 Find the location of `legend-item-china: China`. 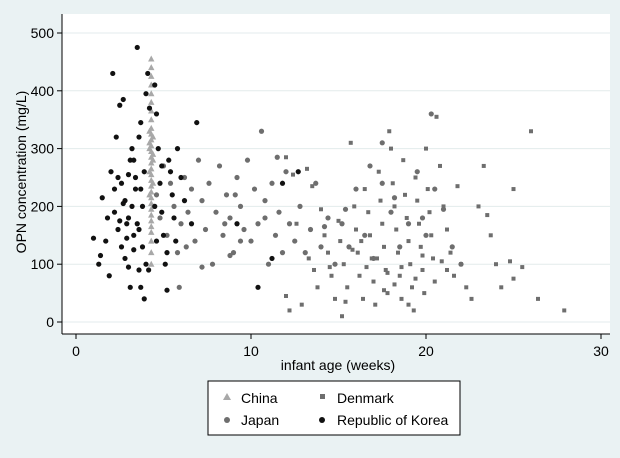

legend-item-china: China is located at coordinates (250, 398).